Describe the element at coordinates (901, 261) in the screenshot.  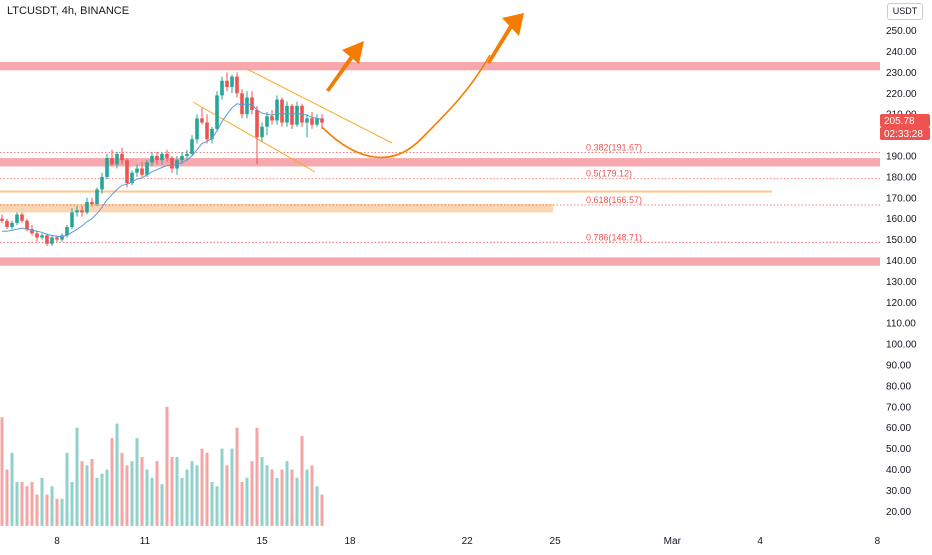
I see `price-tick-label: 140.00` at that location.